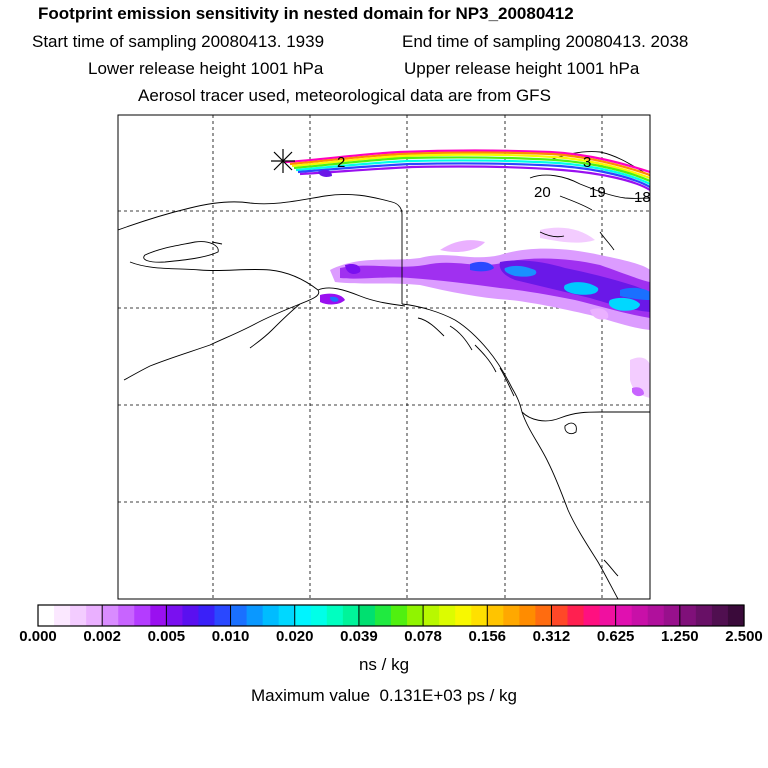 This screenshot has width=768, height=768. Describe the element at coordinates (178, 41) in the screenshot. I see `start-time-label: Start time of sampling 20080413. 1939` at that location.